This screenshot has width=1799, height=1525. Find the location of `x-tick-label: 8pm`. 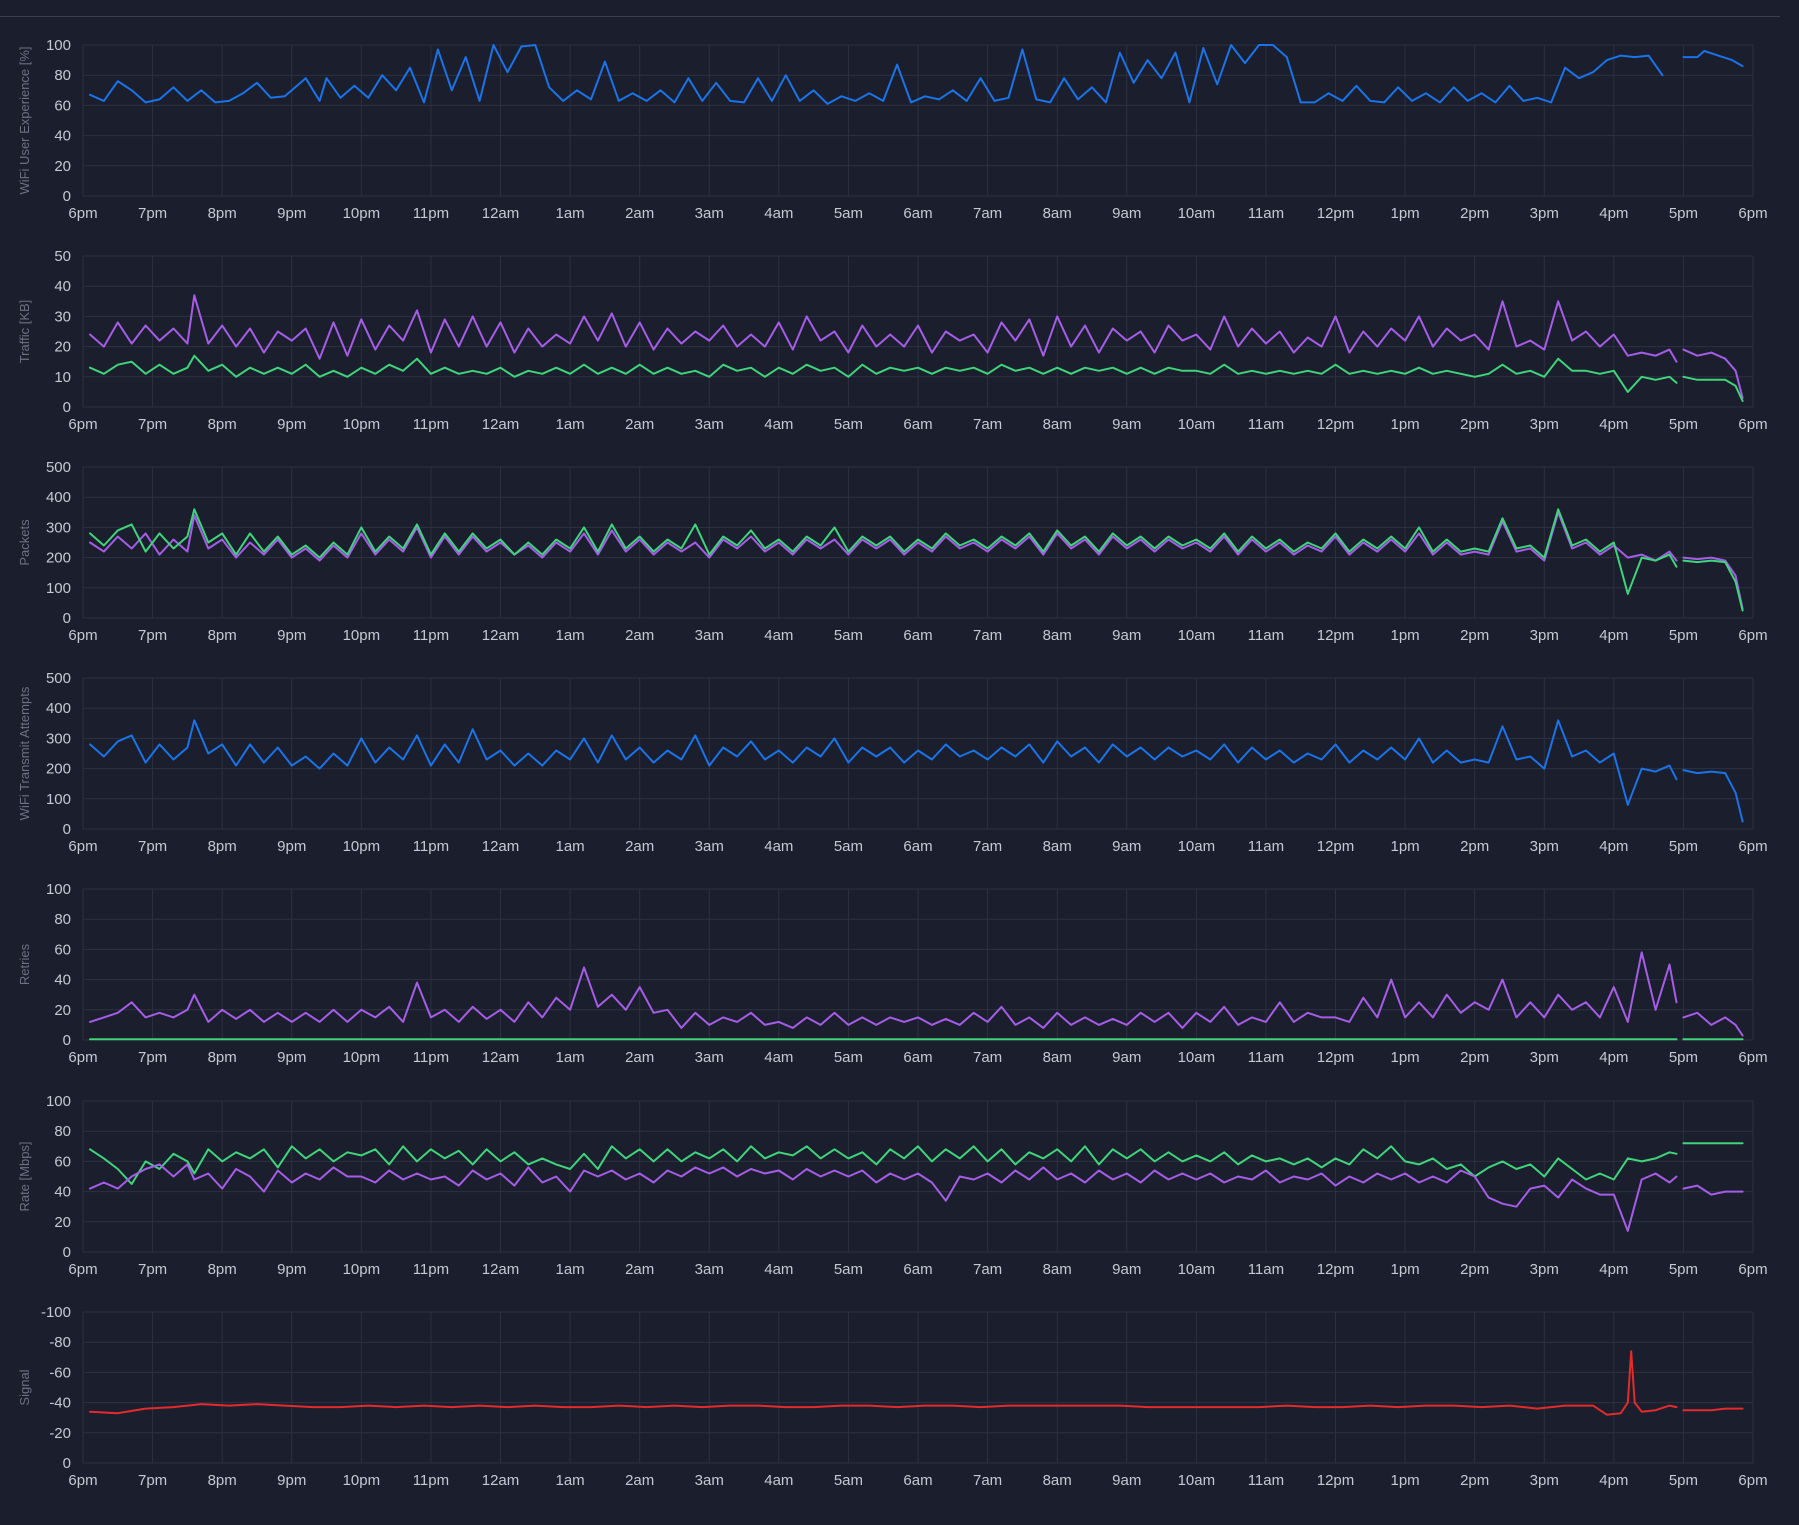

x-tick-label: 8pm is located at coordinates (222, 846).